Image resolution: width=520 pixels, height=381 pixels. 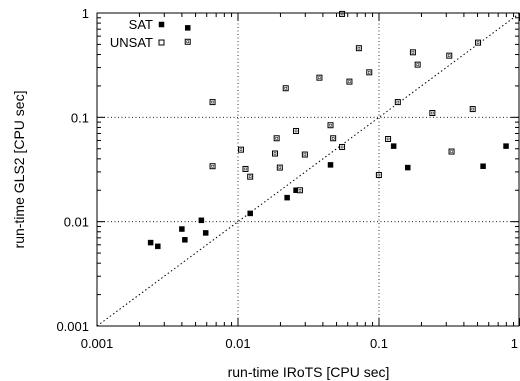 I want to click on y-tick-label: 1, so click(x=85, y=13).